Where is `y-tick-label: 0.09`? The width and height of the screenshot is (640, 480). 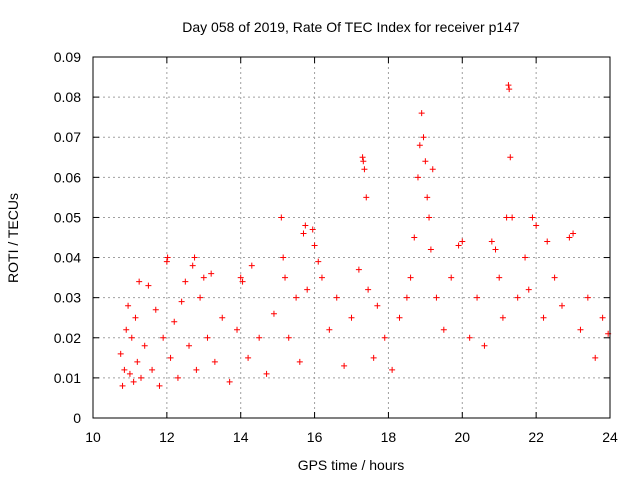
y-tick-label: 0.09 is located at coordinates (67, 57).